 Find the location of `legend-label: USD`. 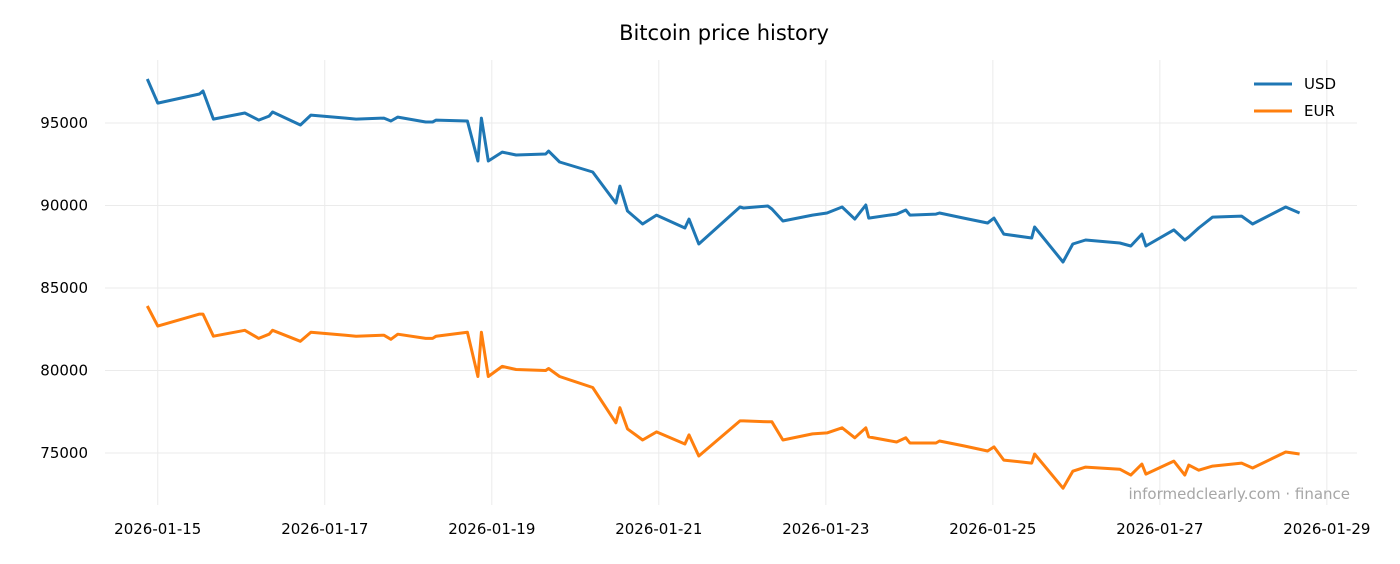

legend-label: USD is located at coordinates (1320, 84).